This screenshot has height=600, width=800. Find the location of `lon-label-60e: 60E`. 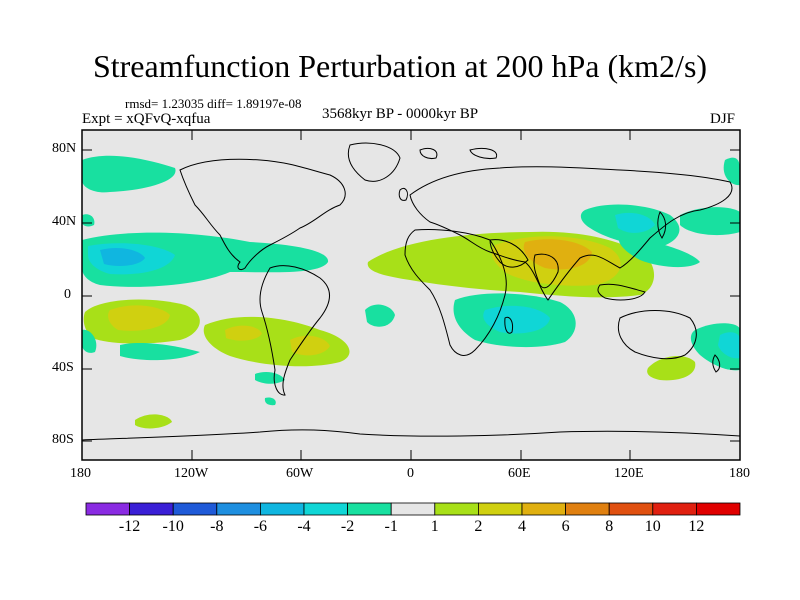

lon-label-60e: 60E is located at coordinates (519, 473).